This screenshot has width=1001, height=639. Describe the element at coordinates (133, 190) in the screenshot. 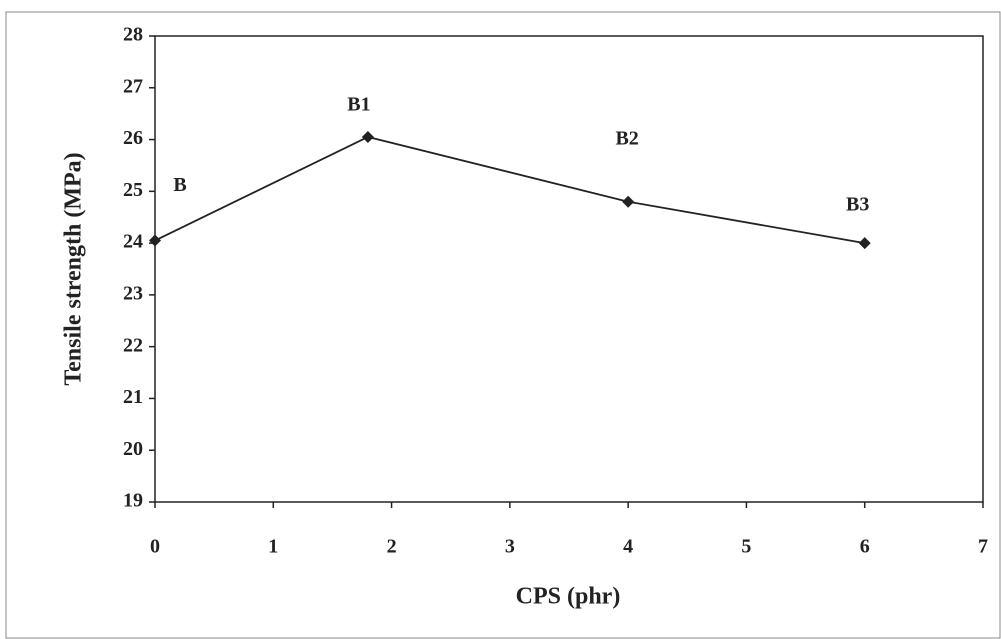

I see `y-tick-label: 25` at that location.